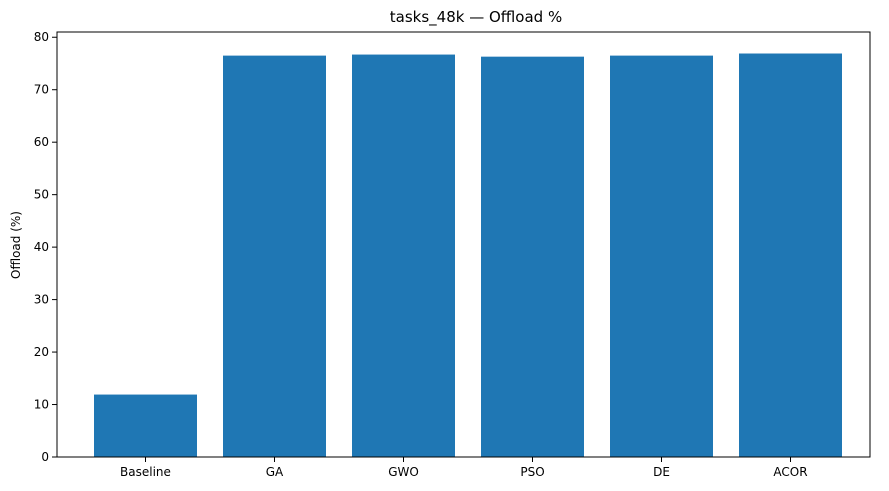  What do you see at coordinates (274, 256) in the screenshot?
I see `bar-ga` at bounding box center [274, 256].